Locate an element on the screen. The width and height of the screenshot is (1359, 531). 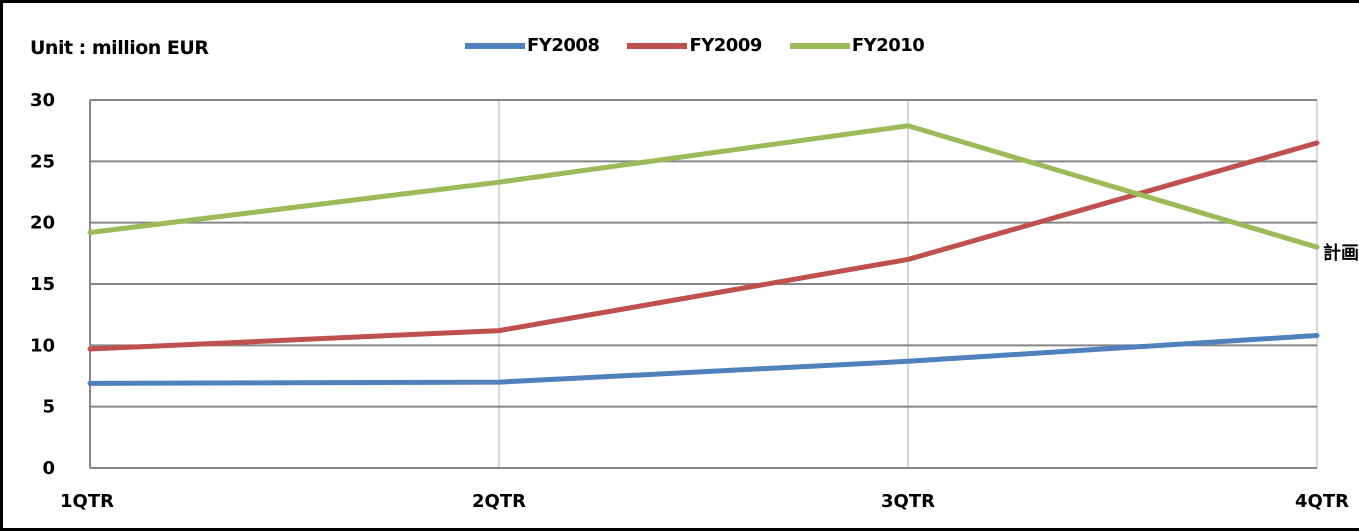
side-note: 計画 is located at coordinates (1341, 253).